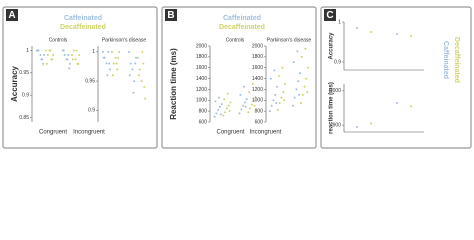 The width and height of the screenshot is (474, 240). Describe the element at coordinates (201, 68) in the screenshot. I see `y-tick-label: 1600` at that location.